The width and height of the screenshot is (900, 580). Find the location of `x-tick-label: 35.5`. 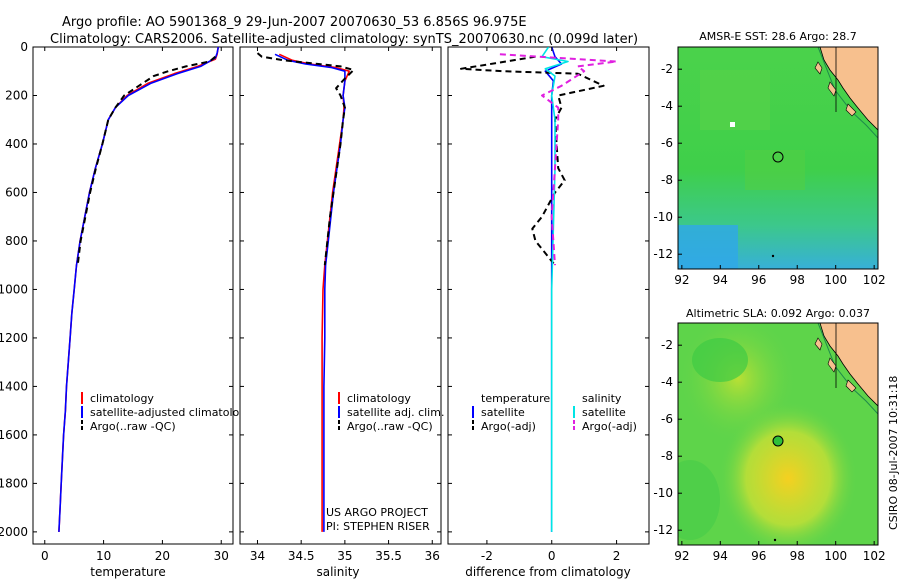

x-tick-label: 35.5 is located at coordinates (388, 556).